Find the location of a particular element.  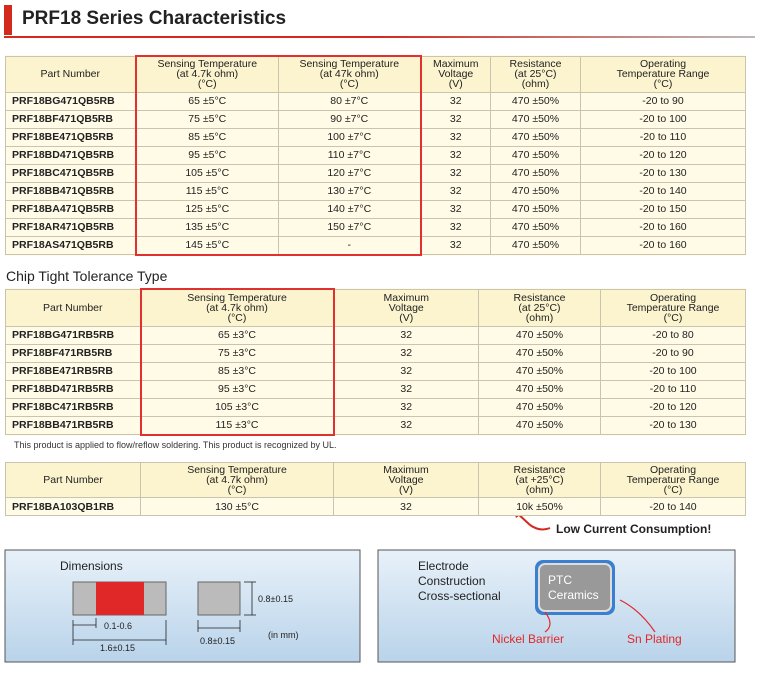

dimensions-panel is located at coordinates (182, 606).